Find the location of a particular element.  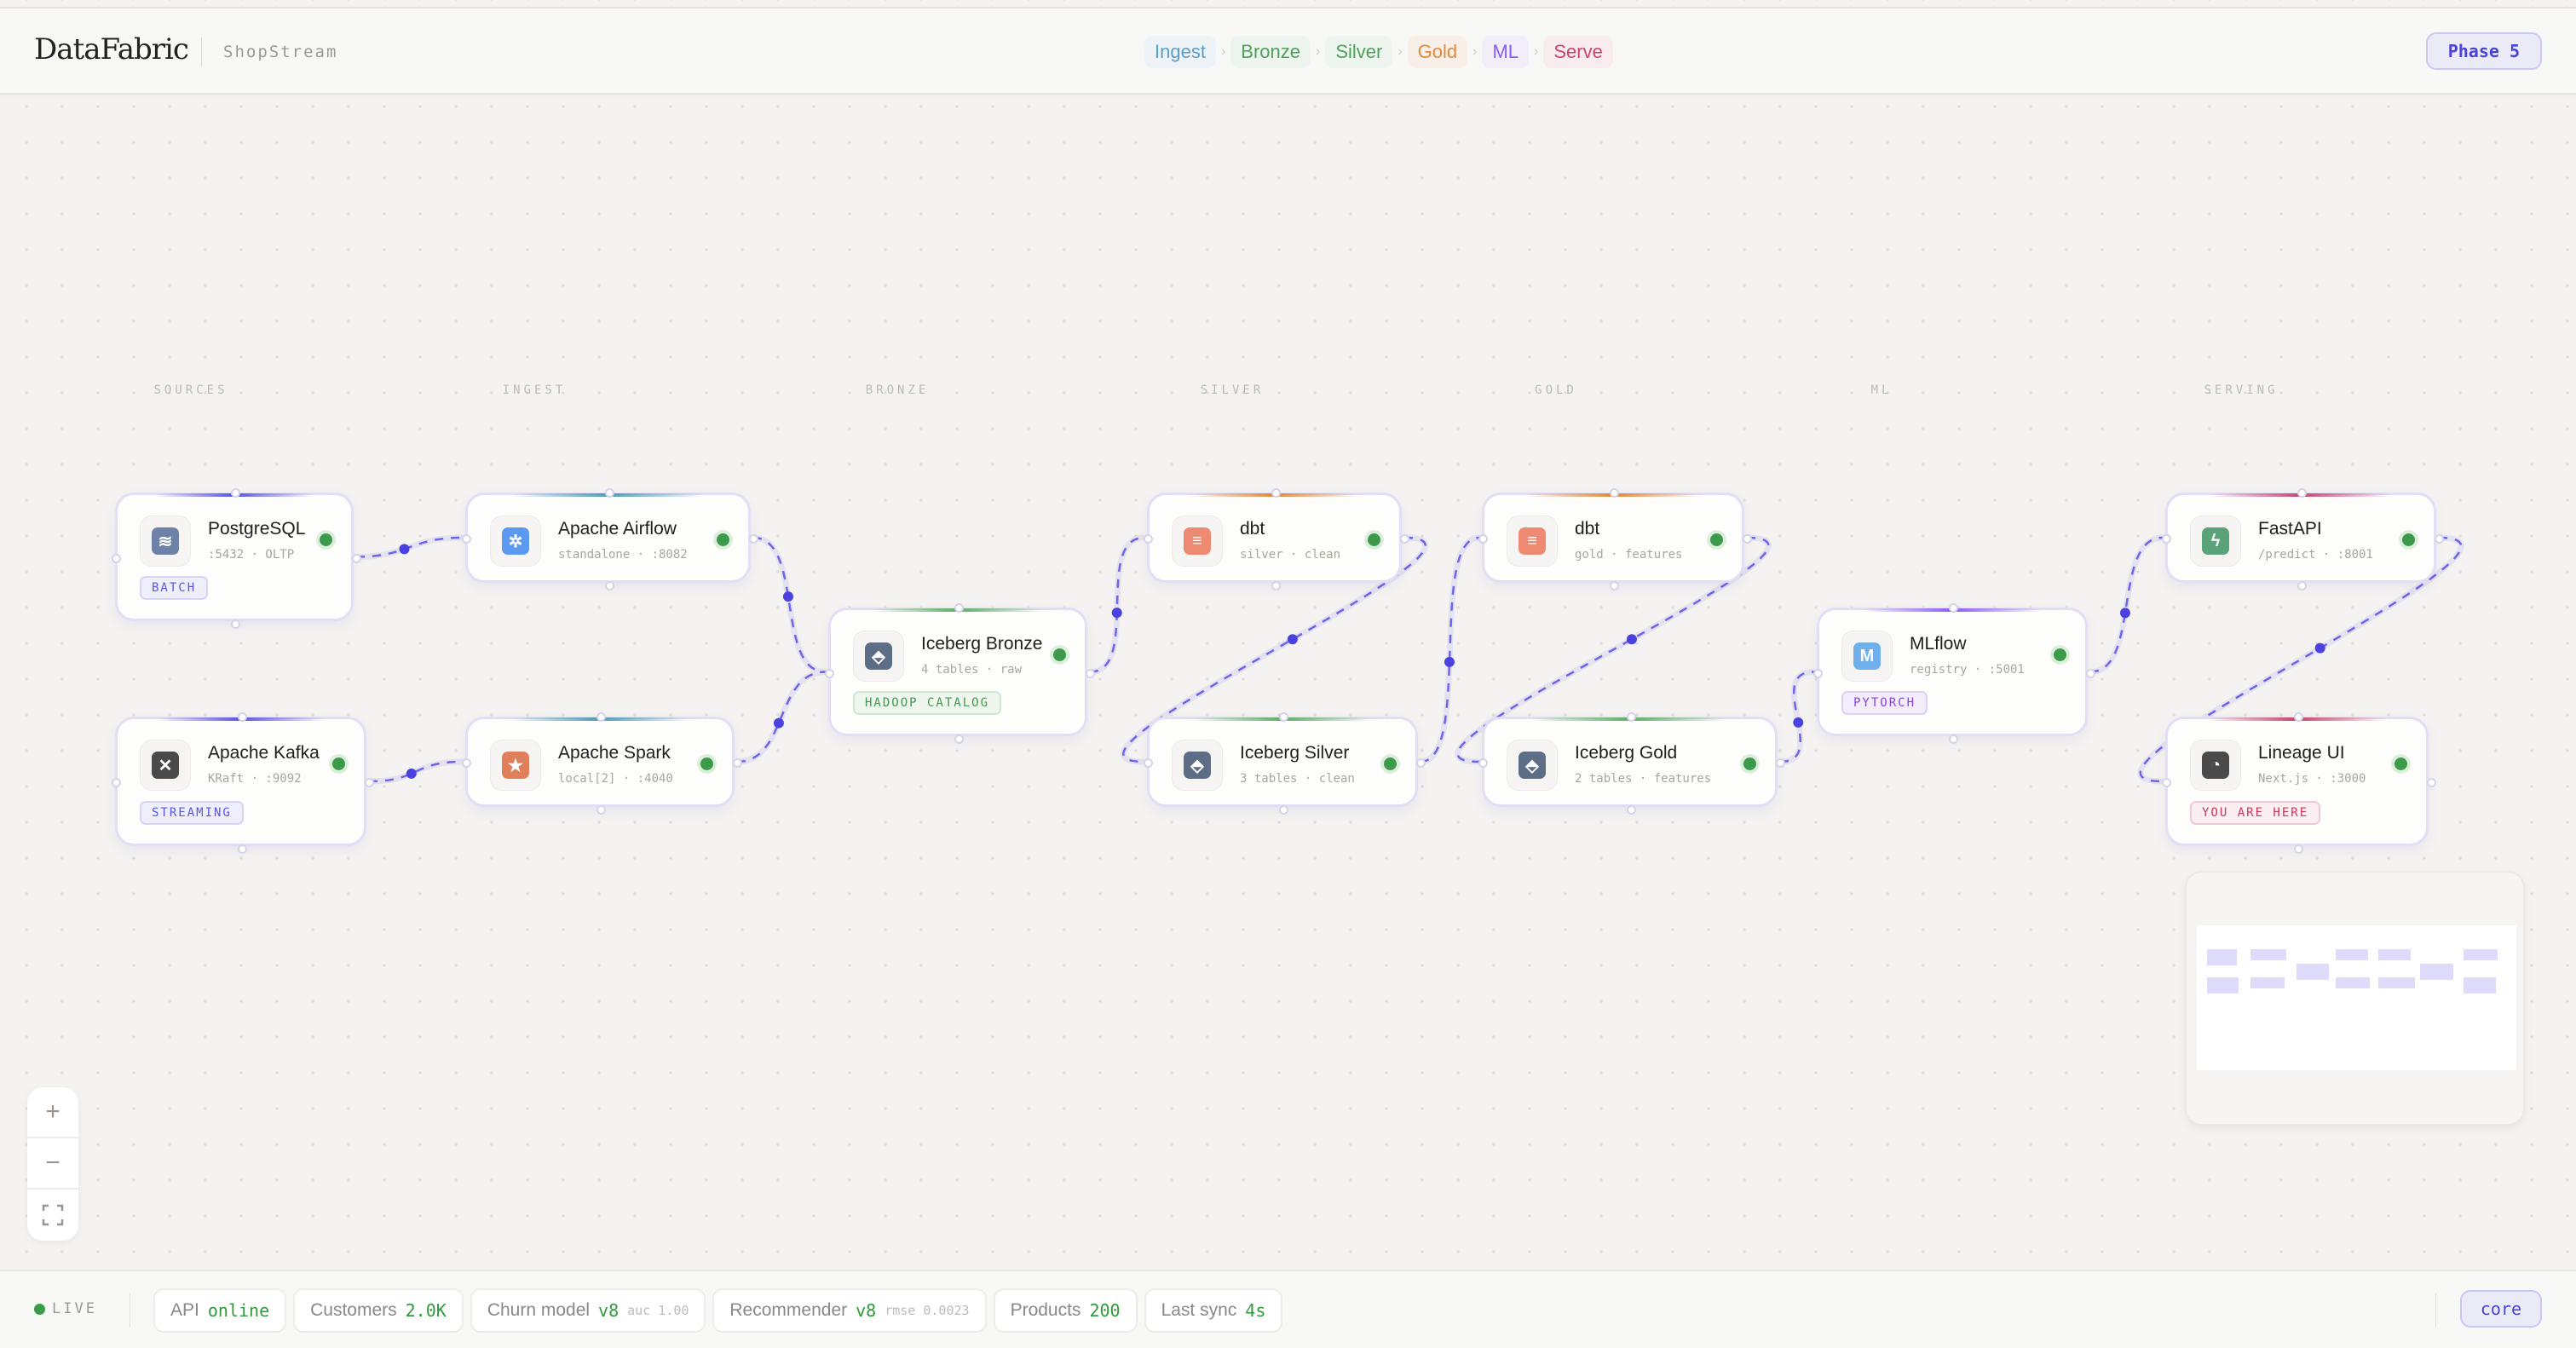

node-title: Iceberg Gold is located at coordinates (1626, 753).